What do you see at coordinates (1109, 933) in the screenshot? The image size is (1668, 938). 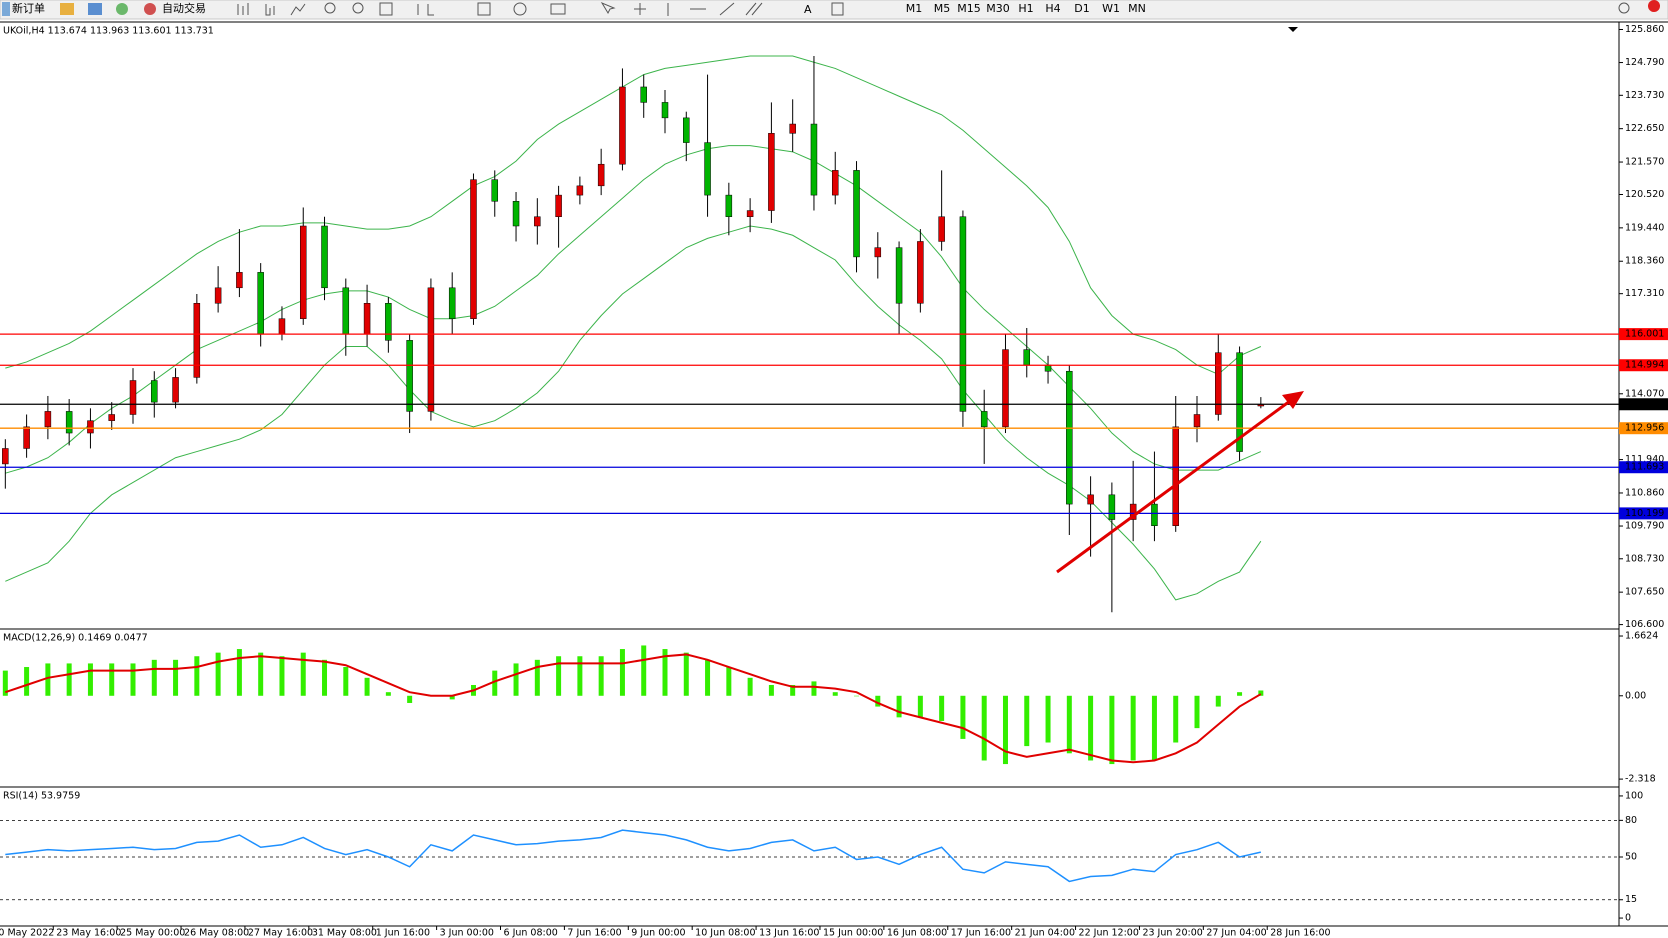 I see `x-tick-label: 22 Jun 12:00` at bounding box center [1109, 933].